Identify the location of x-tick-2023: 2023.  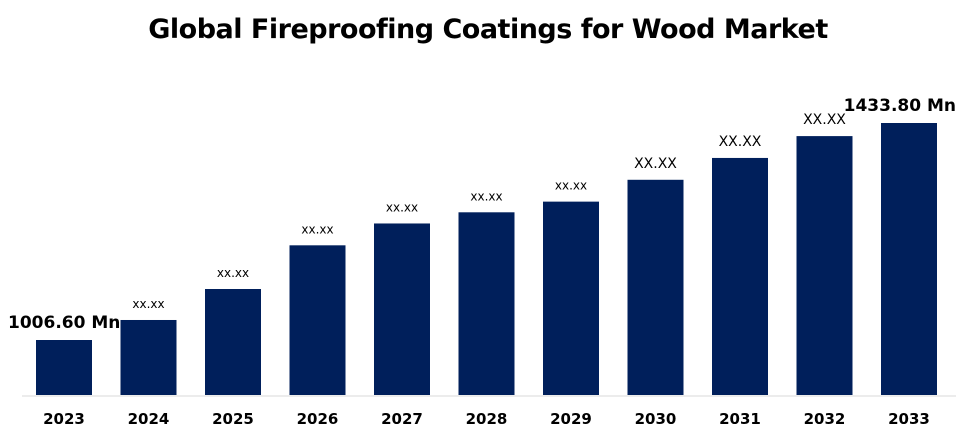
(64, 419).